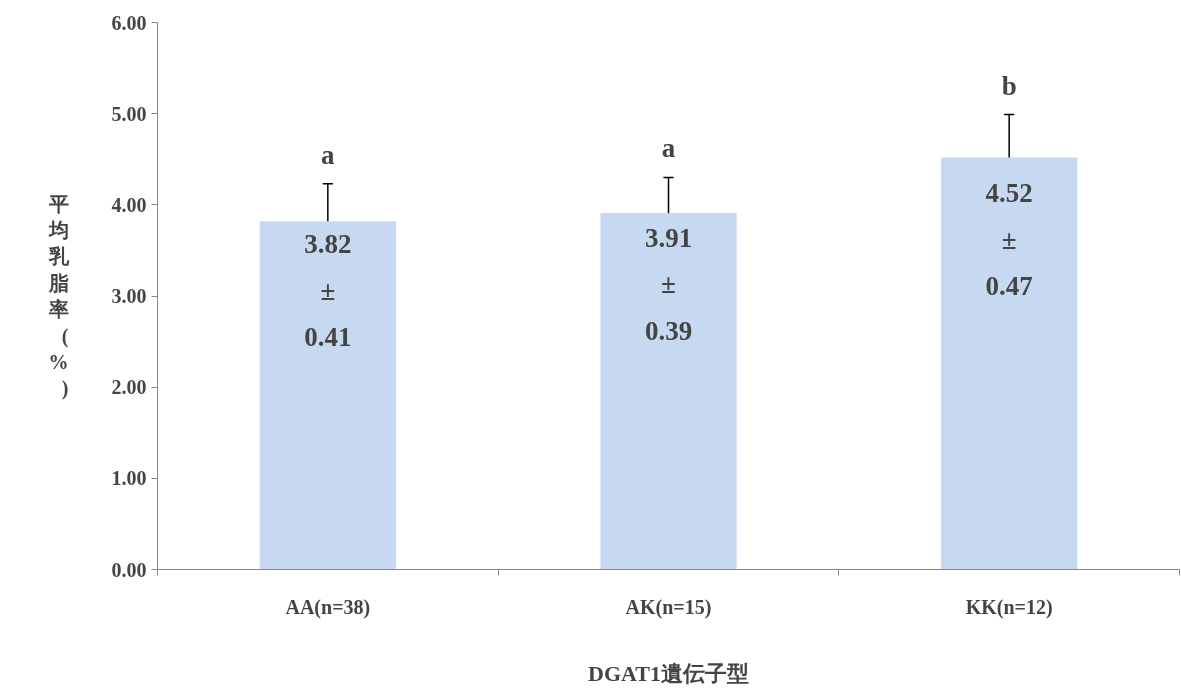 This screenshot has height=688, width=1181. What do you see at coordinates (129, 22) in the screenshot?
I see `y-tick-label: 6.00` at bounding box center [129, 22].